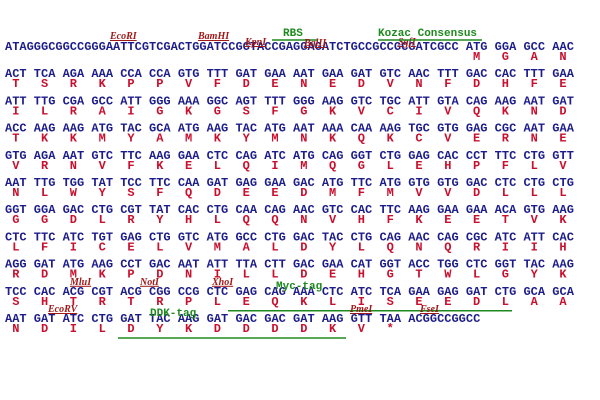  Describe the element at coordinates (293, 34) in the screenshot. I see `tag-label: RBS` at that location.